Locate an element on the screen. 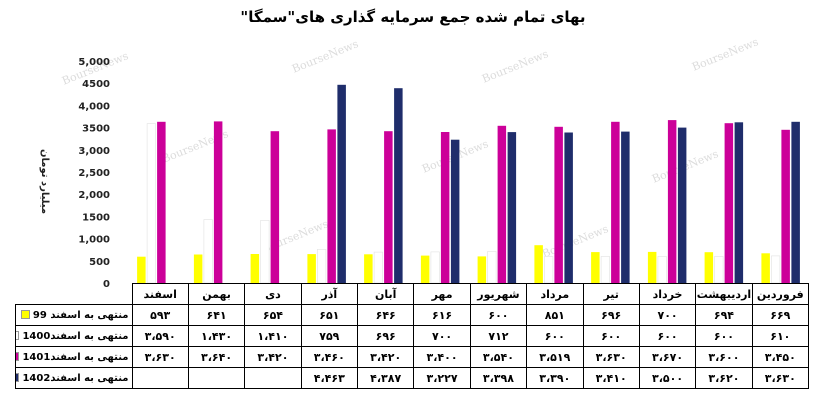 Image resolution: width=826 pixels, height=417 pixels. series-name-text: منتهی به اسفند 99 is located at coordinates (80, 315).